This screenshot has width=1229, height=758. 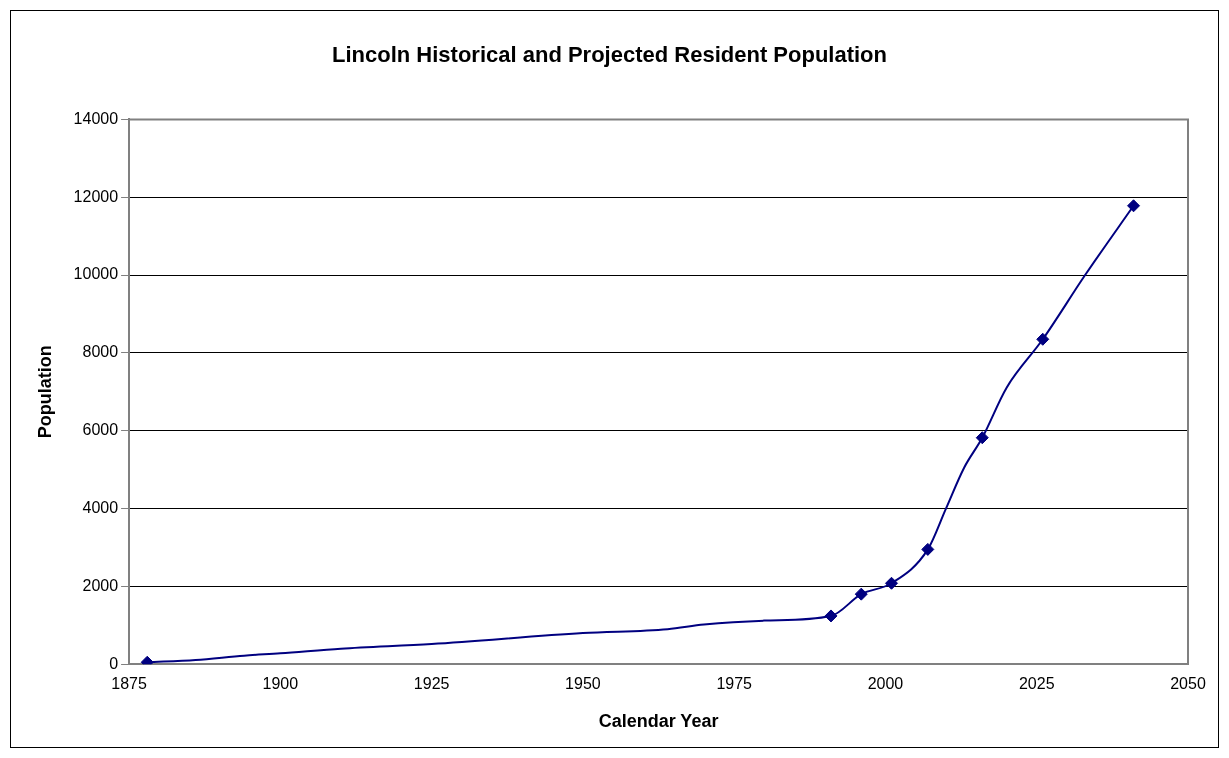 What do you see at coordinates (100, 352) in the screenshot?
I see `y-tick-label: 8000` at bounding box center [100, 352].